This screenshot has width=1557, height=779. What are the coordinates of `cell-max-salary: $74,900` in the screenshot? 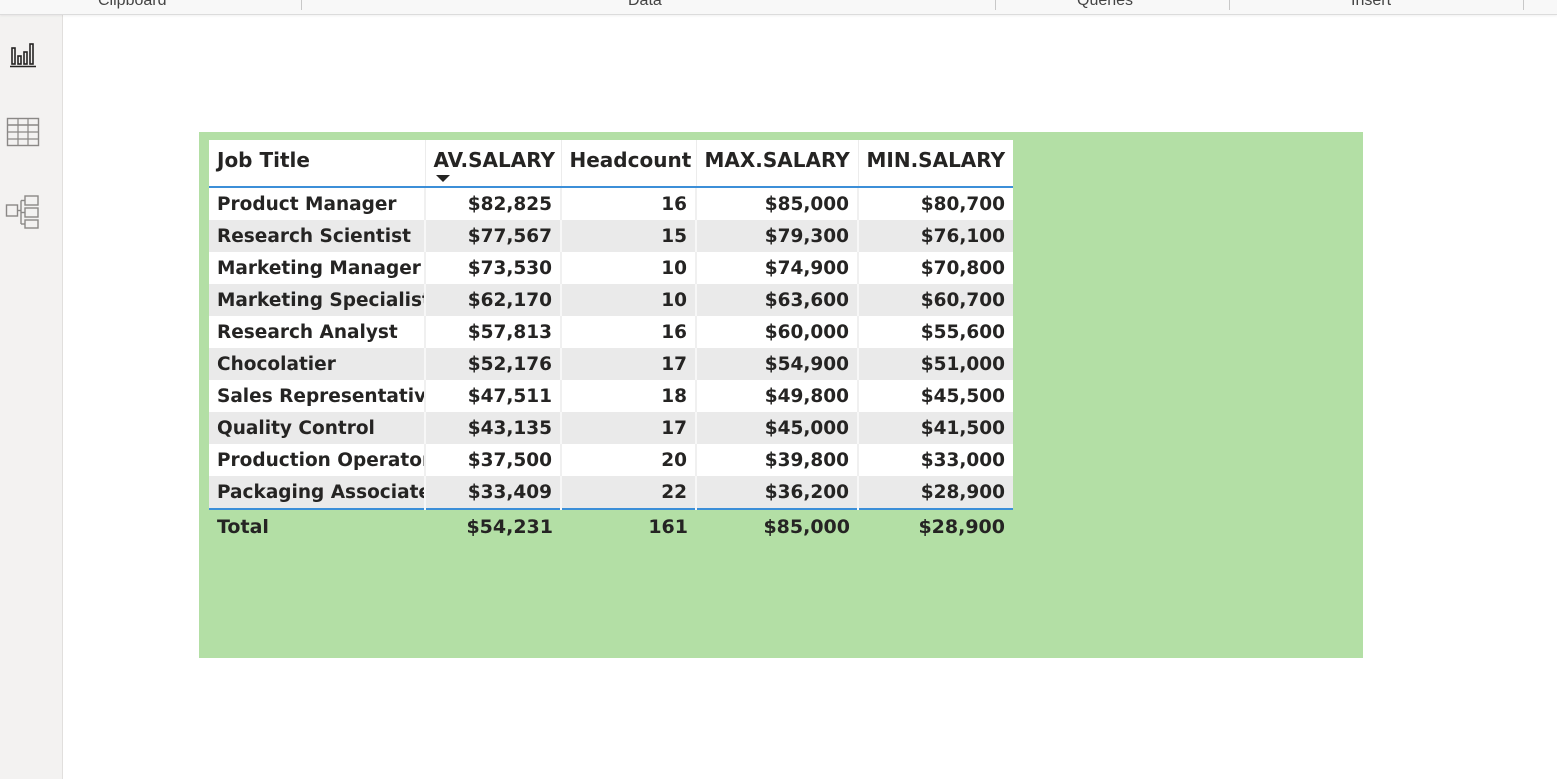 It's located at (776, 268).